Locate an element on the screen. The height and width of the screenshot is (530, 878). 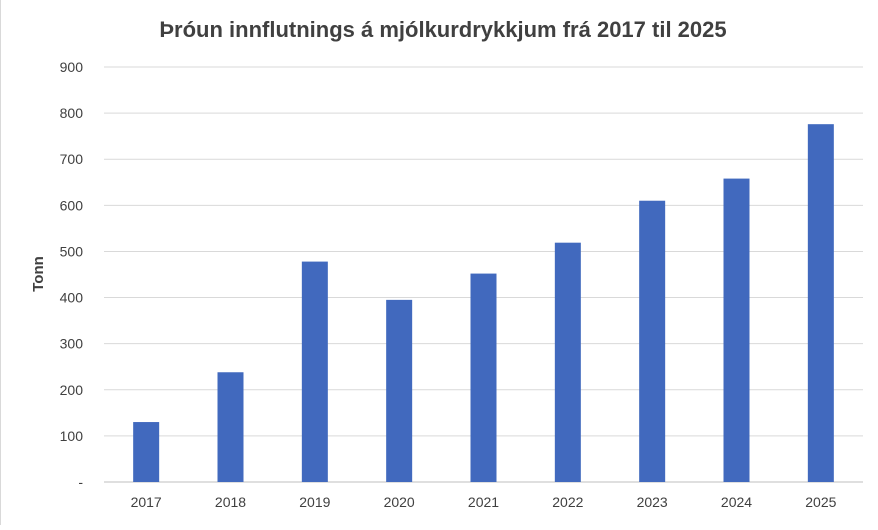
x-tick-label: 2020 is located at coordinates (399, 502).